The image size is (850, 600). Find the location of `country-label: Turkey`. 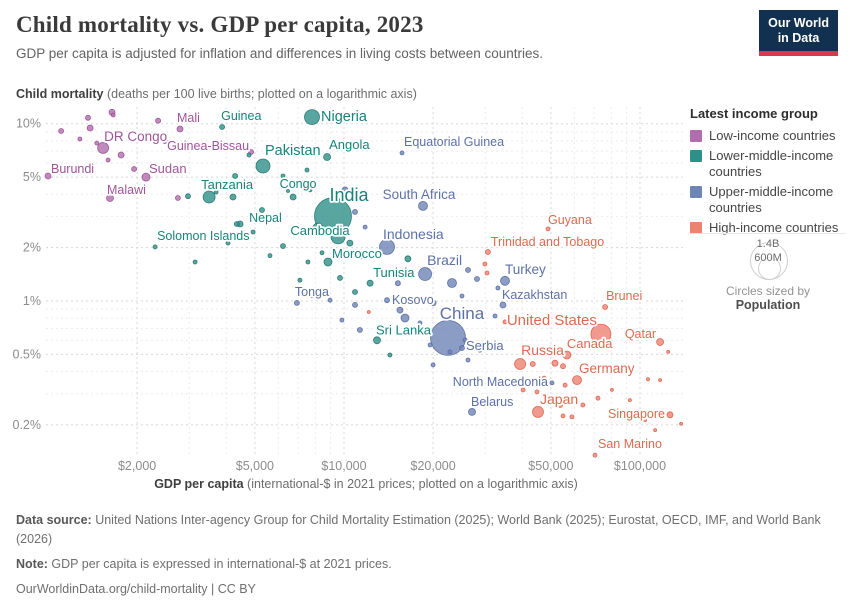

country-label: Turkey is located at coordinates (525, 269).